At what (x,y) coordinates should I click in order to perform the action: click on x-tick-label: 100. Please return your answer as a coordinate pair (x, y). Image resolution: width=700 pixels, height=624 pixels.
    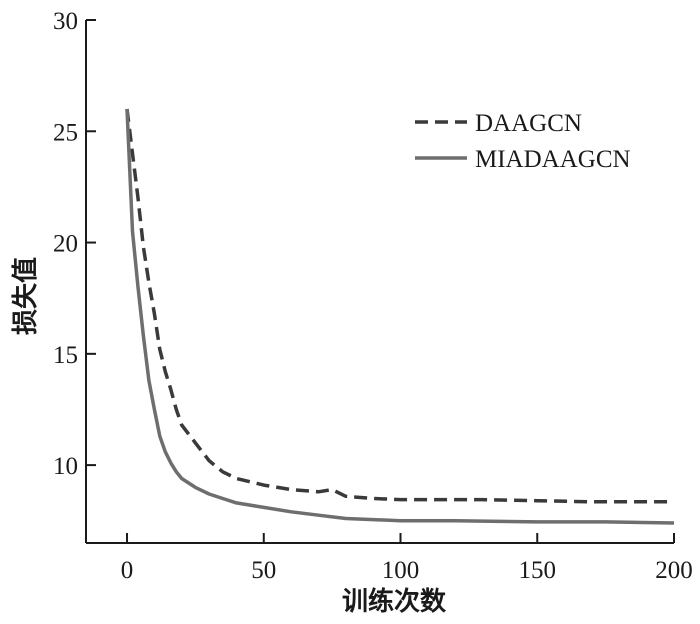
    Looking at the image, I should click on (401, 570).